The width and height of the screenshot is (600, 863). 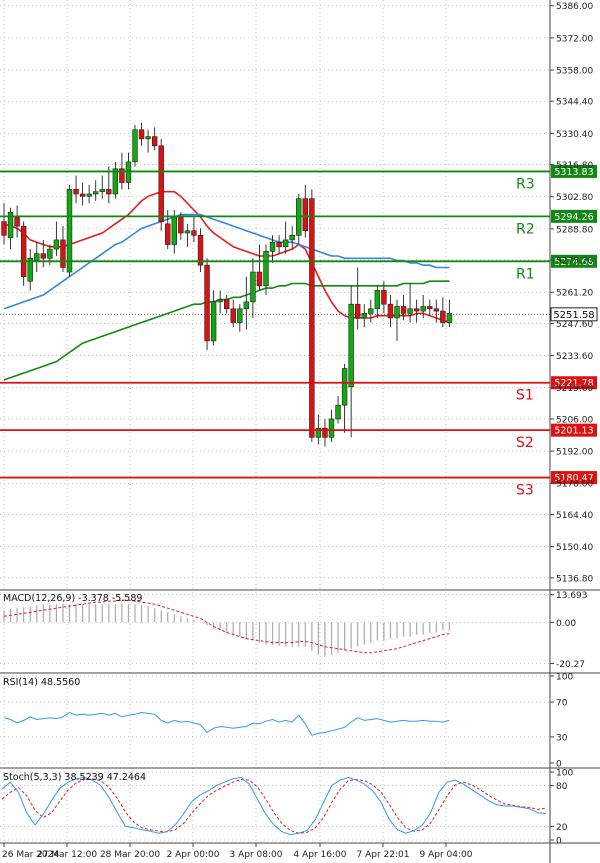 I want to click on time-tick-label: 26 Mar 2024, so click(x=30, y=855).